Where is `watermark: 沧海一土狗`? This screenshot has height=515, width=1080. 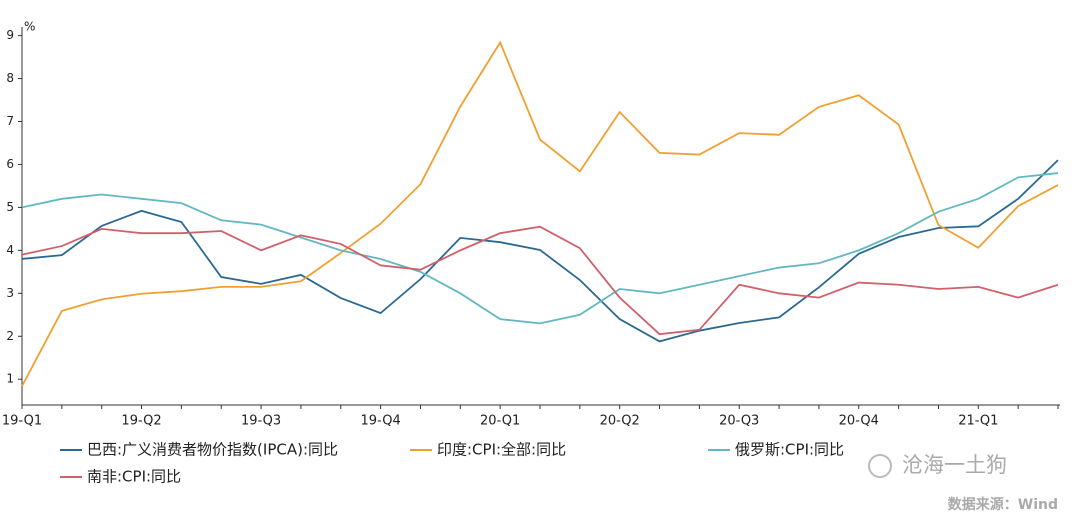 watermark: 沧海一土狗 is located at coordinates (937, 465).